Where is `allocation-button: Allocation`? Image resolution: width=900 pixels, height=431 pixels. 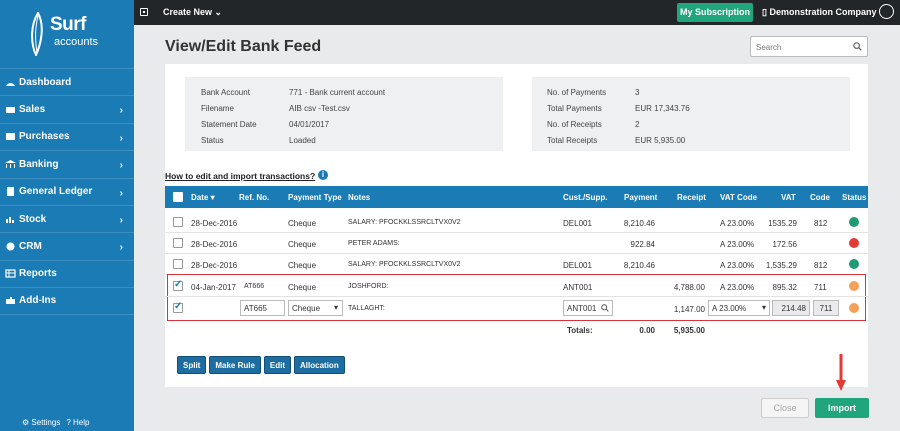
allocation-button: Allocation is located at coordinates (319, 365).